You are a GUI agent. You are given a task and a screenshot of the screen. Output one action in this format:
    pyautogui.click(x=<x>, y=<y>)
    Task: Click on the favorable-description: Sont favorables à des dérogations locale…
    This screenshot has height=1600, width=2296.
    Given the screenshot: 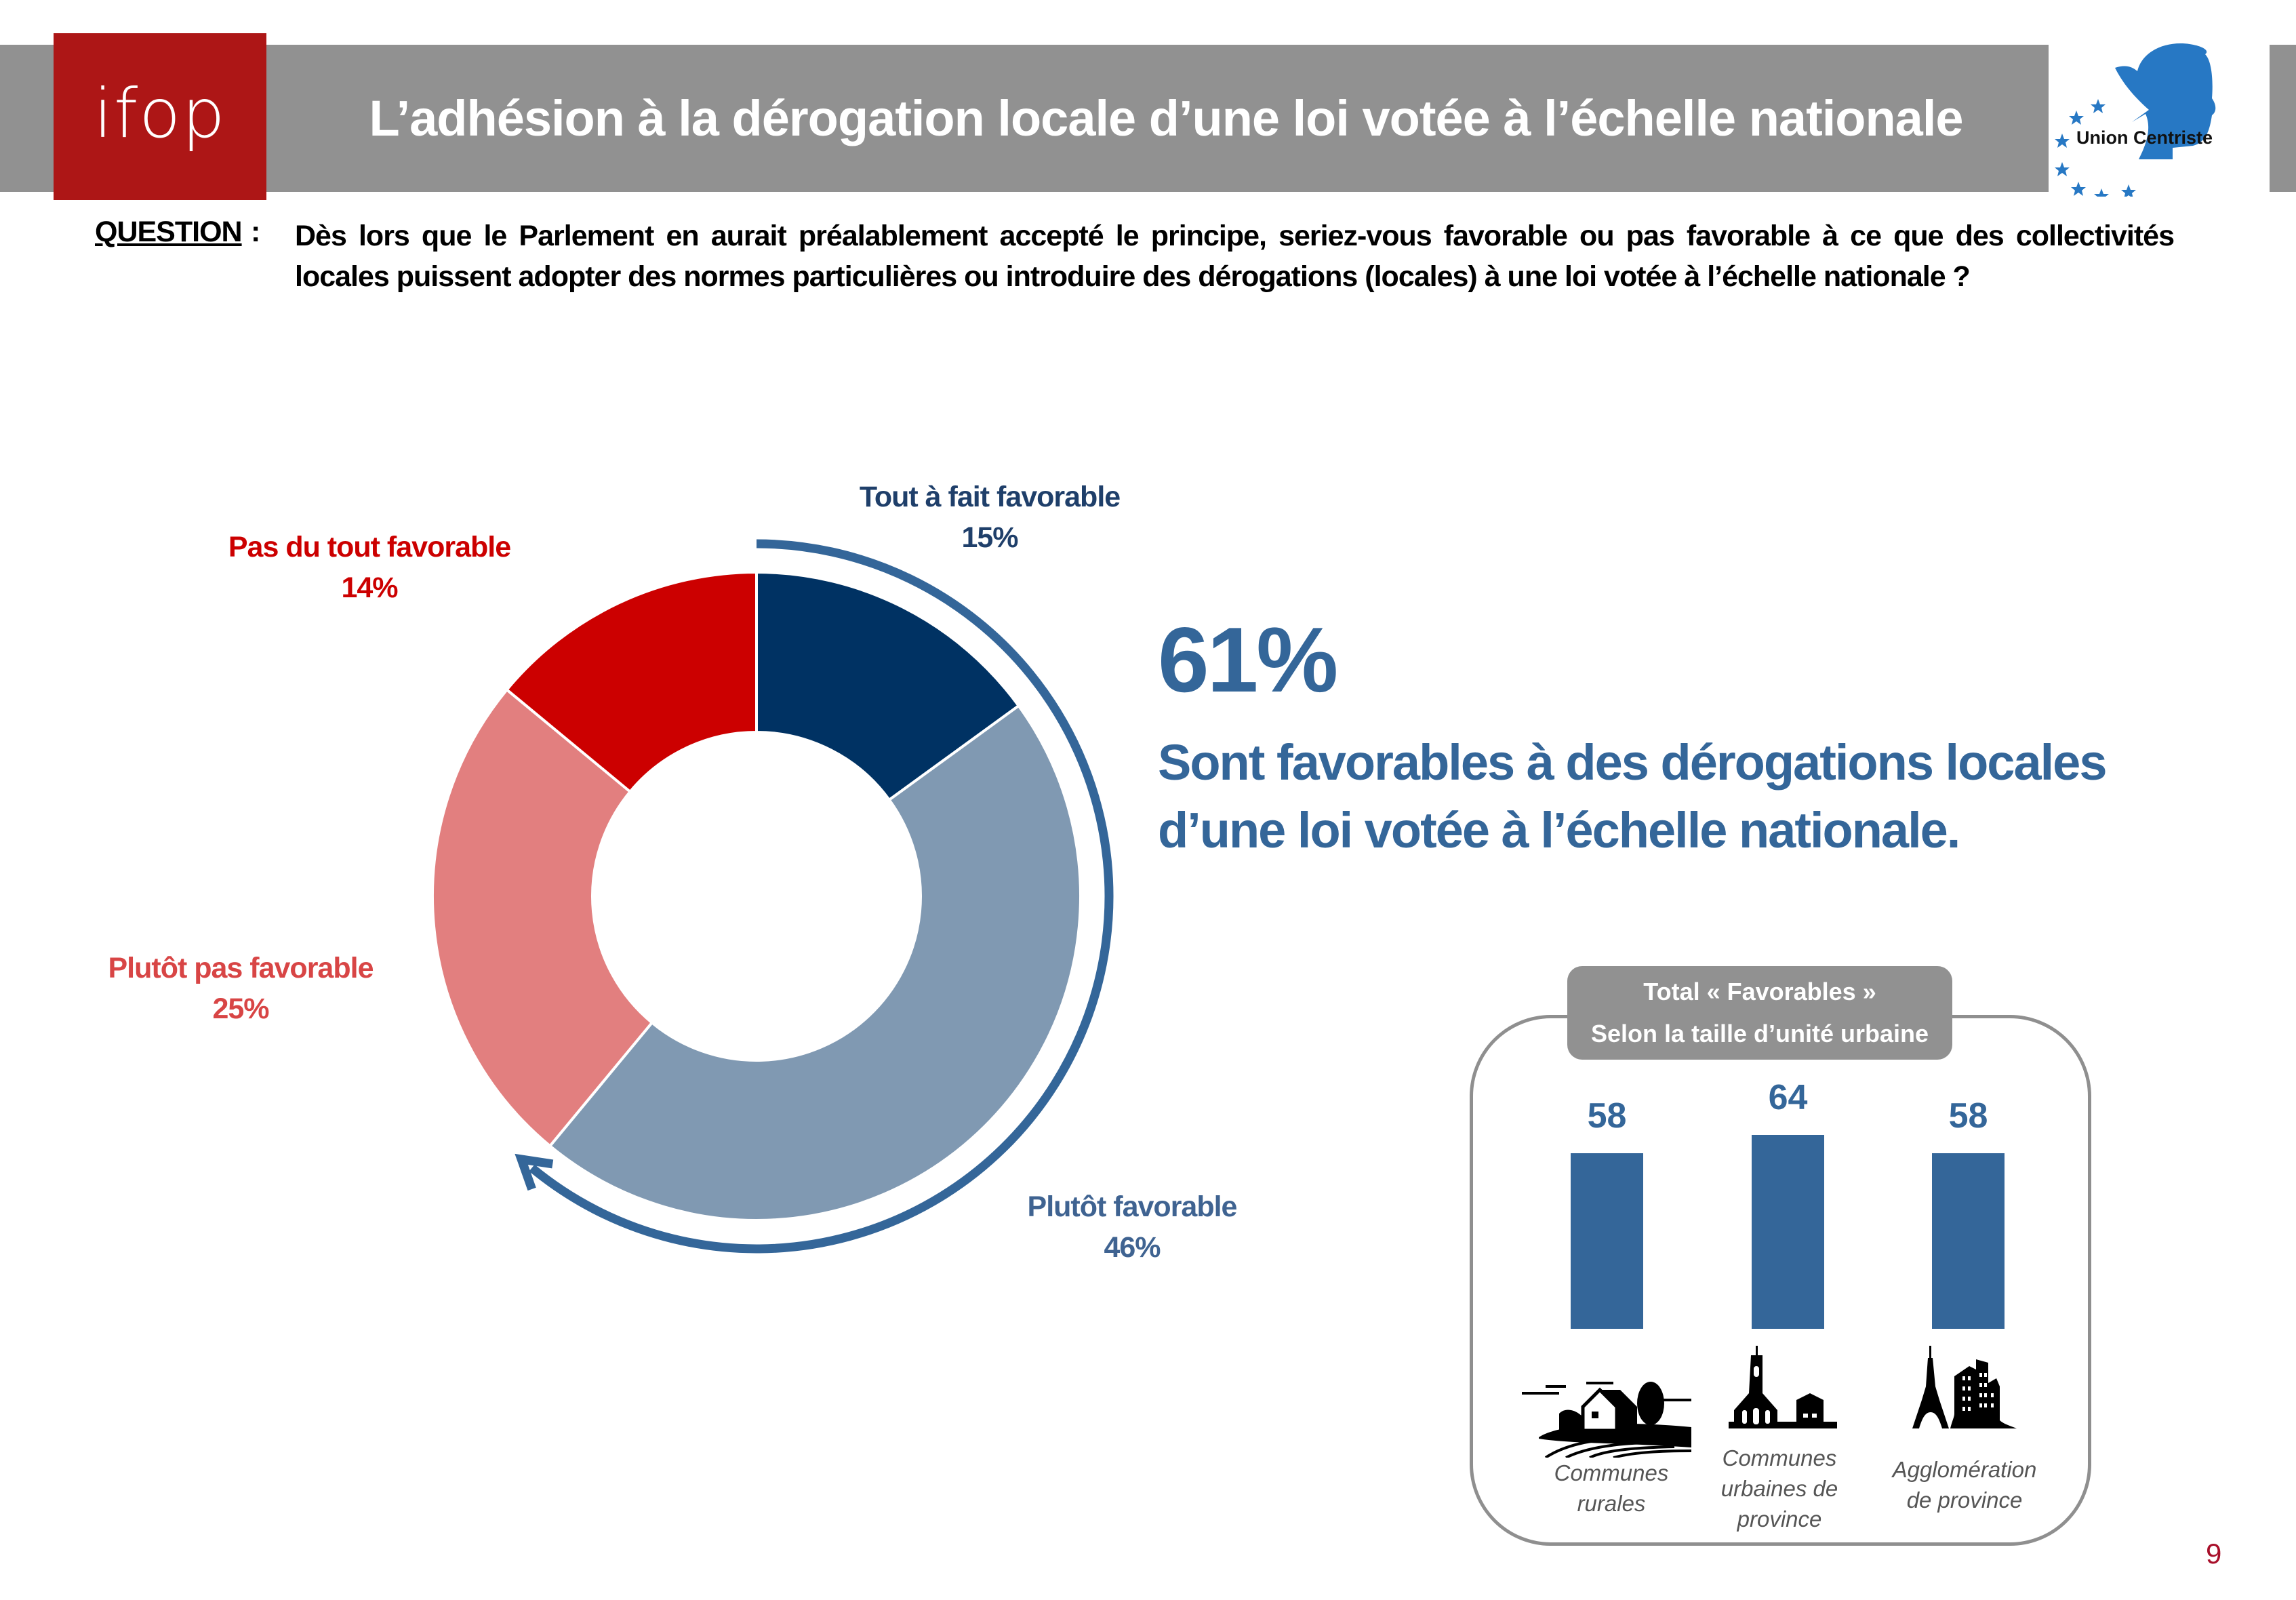 What is the action you would take?
    pyautogui.click(x=1666, y=796)
    